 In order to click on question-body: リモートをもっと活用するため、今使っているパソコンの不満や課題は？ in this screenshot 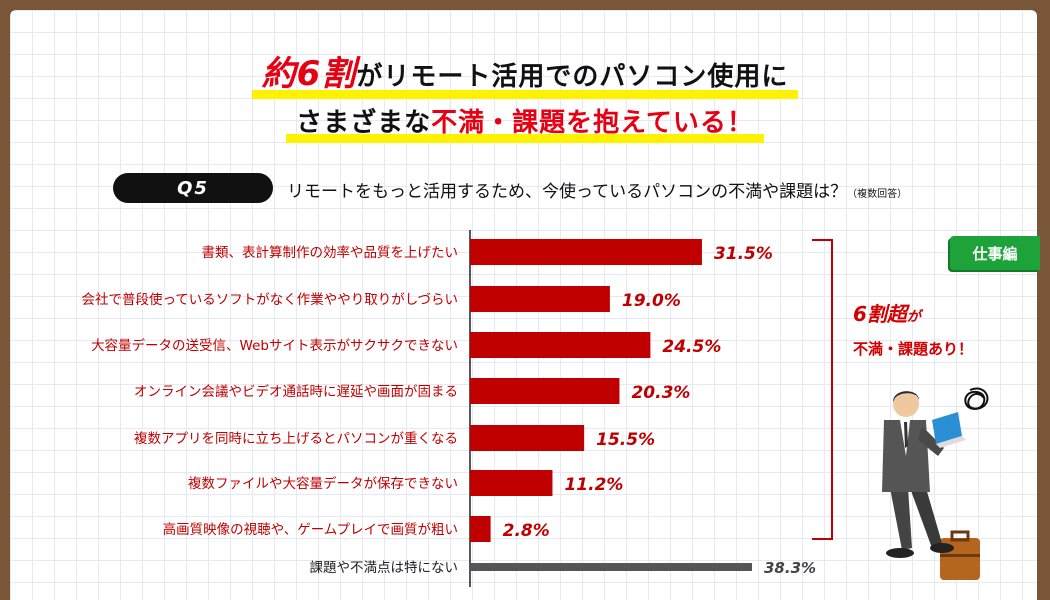, I will do `click(567, 192)`.